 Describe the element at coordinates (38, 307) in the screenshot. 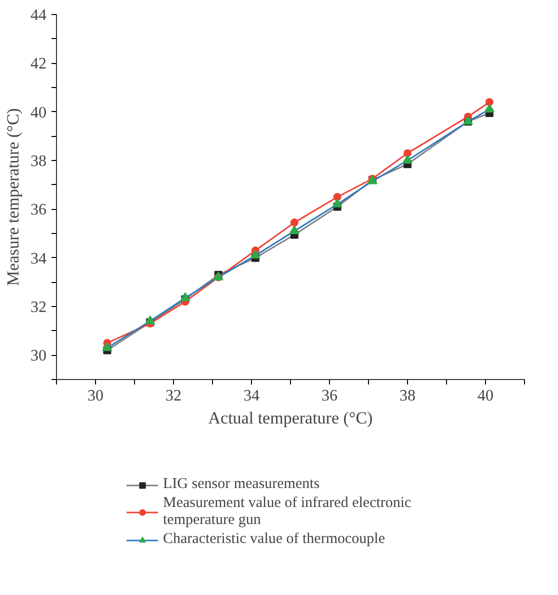

I see `y-tick-label: 32` at that location.